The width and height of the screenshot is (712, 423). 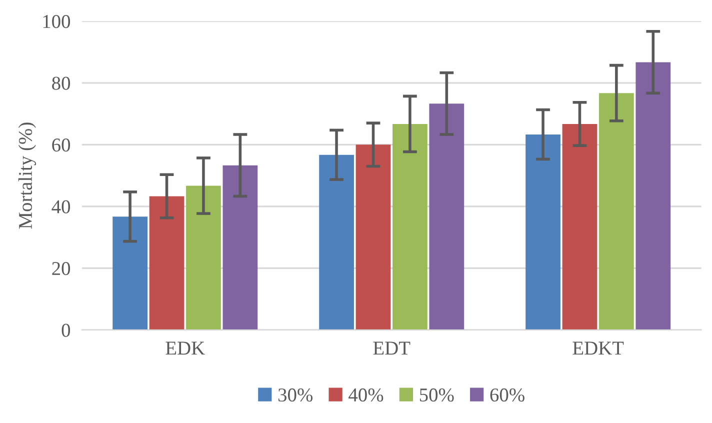 I want to click on y-tick-label: 0, so click(x=66, y=330).